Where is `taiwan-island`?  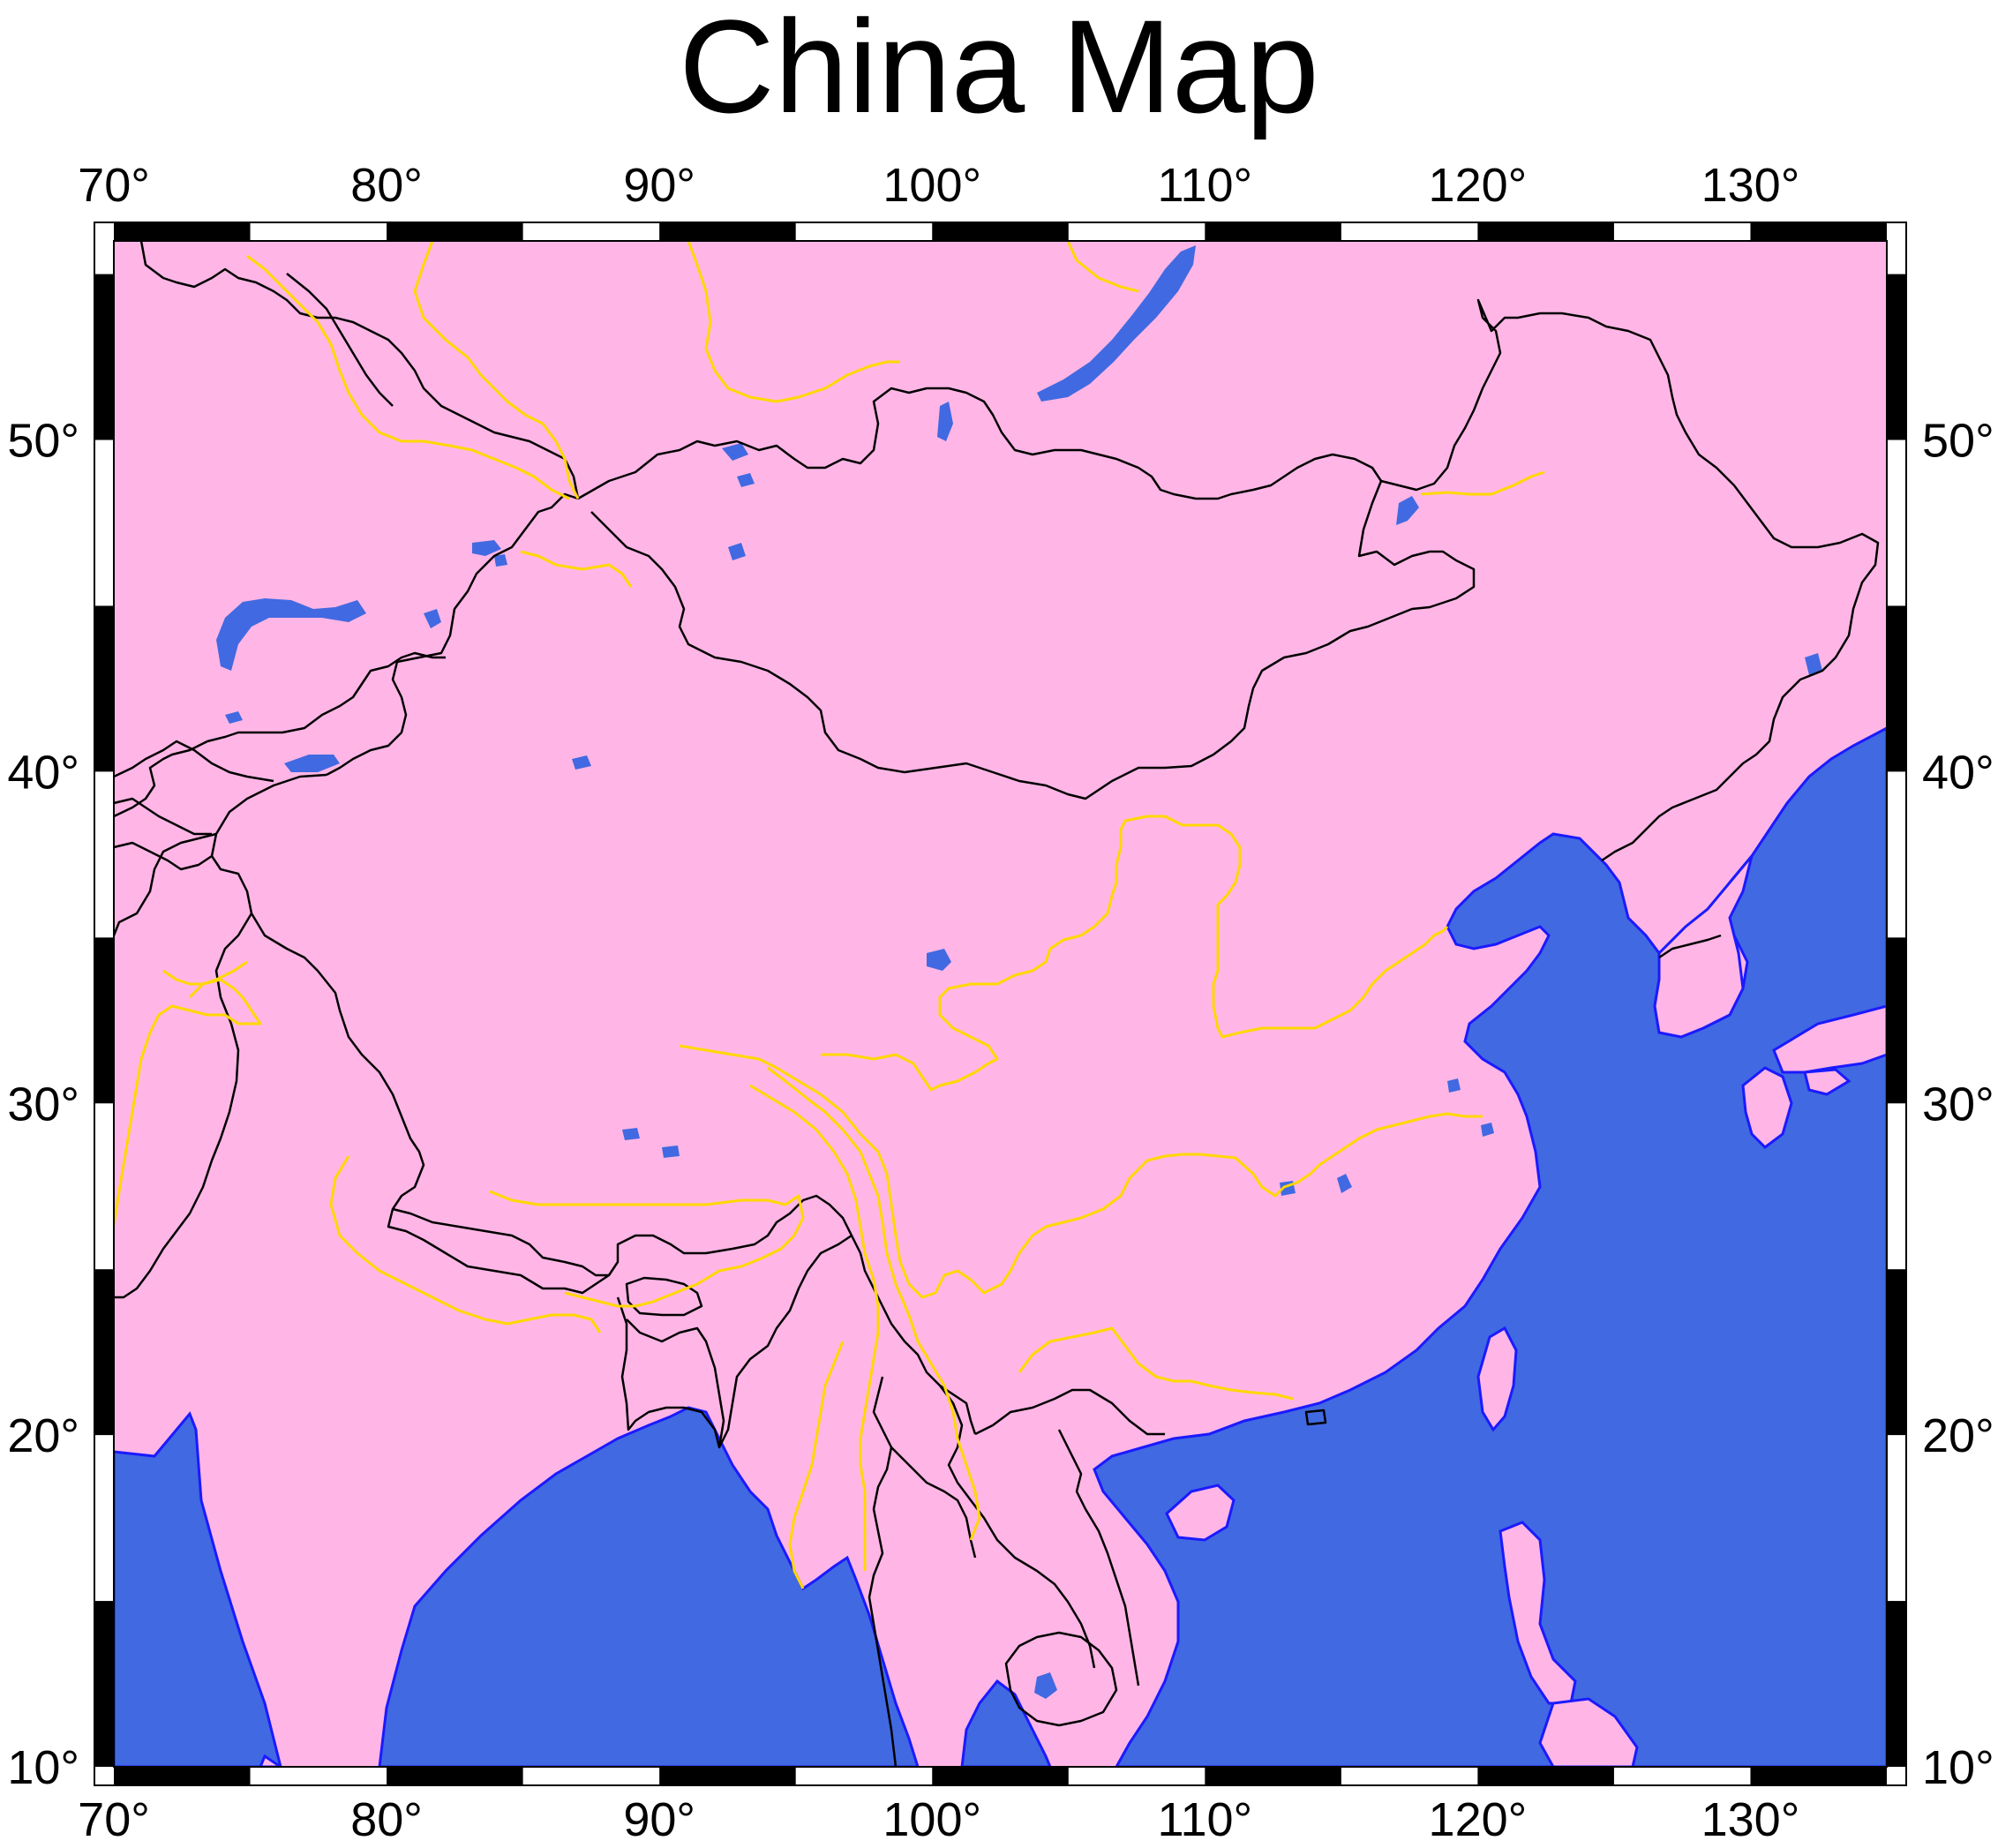
taiwan-island is located at coordinates (1497, 1379).